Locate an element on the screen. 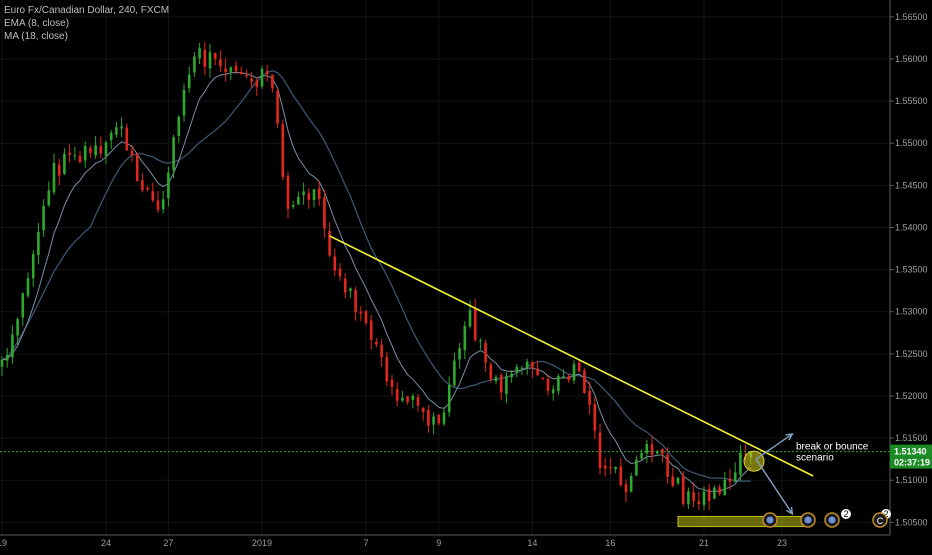 The height and width of the screenshot is (555, 932). ema-legend: EMA (8, close) is located at coordinates (37, 23).